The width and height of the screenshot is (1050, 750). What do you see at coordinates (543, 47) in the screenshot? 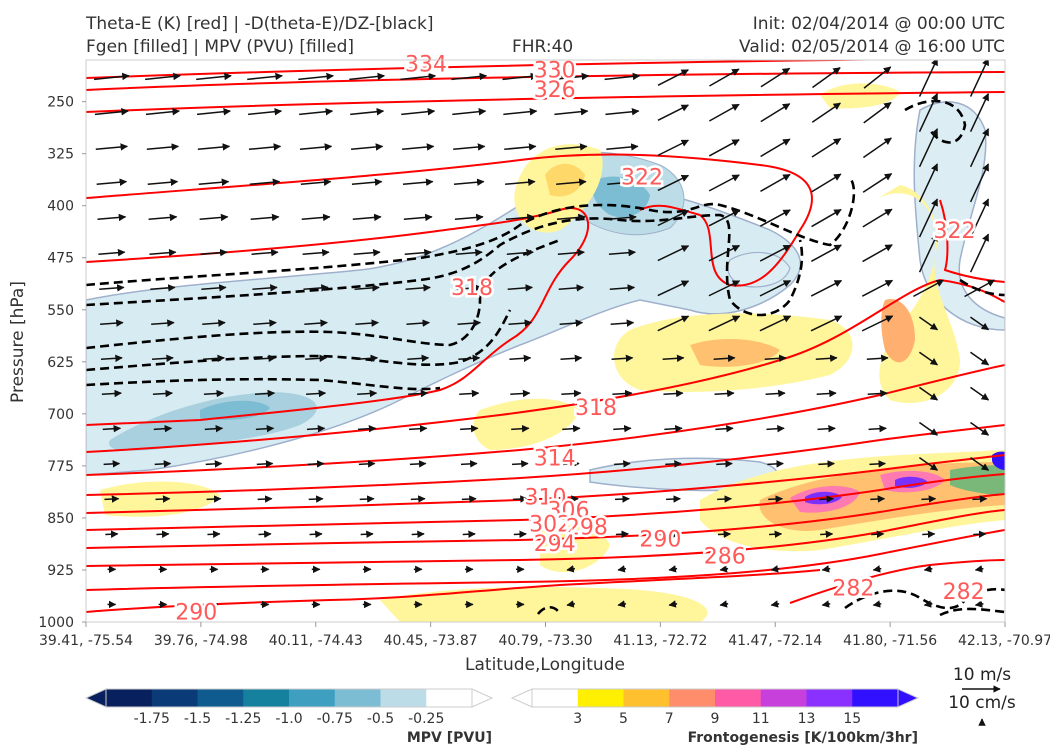
I see `forecast-hour: FHR:40` at bounding box center [543, 47].